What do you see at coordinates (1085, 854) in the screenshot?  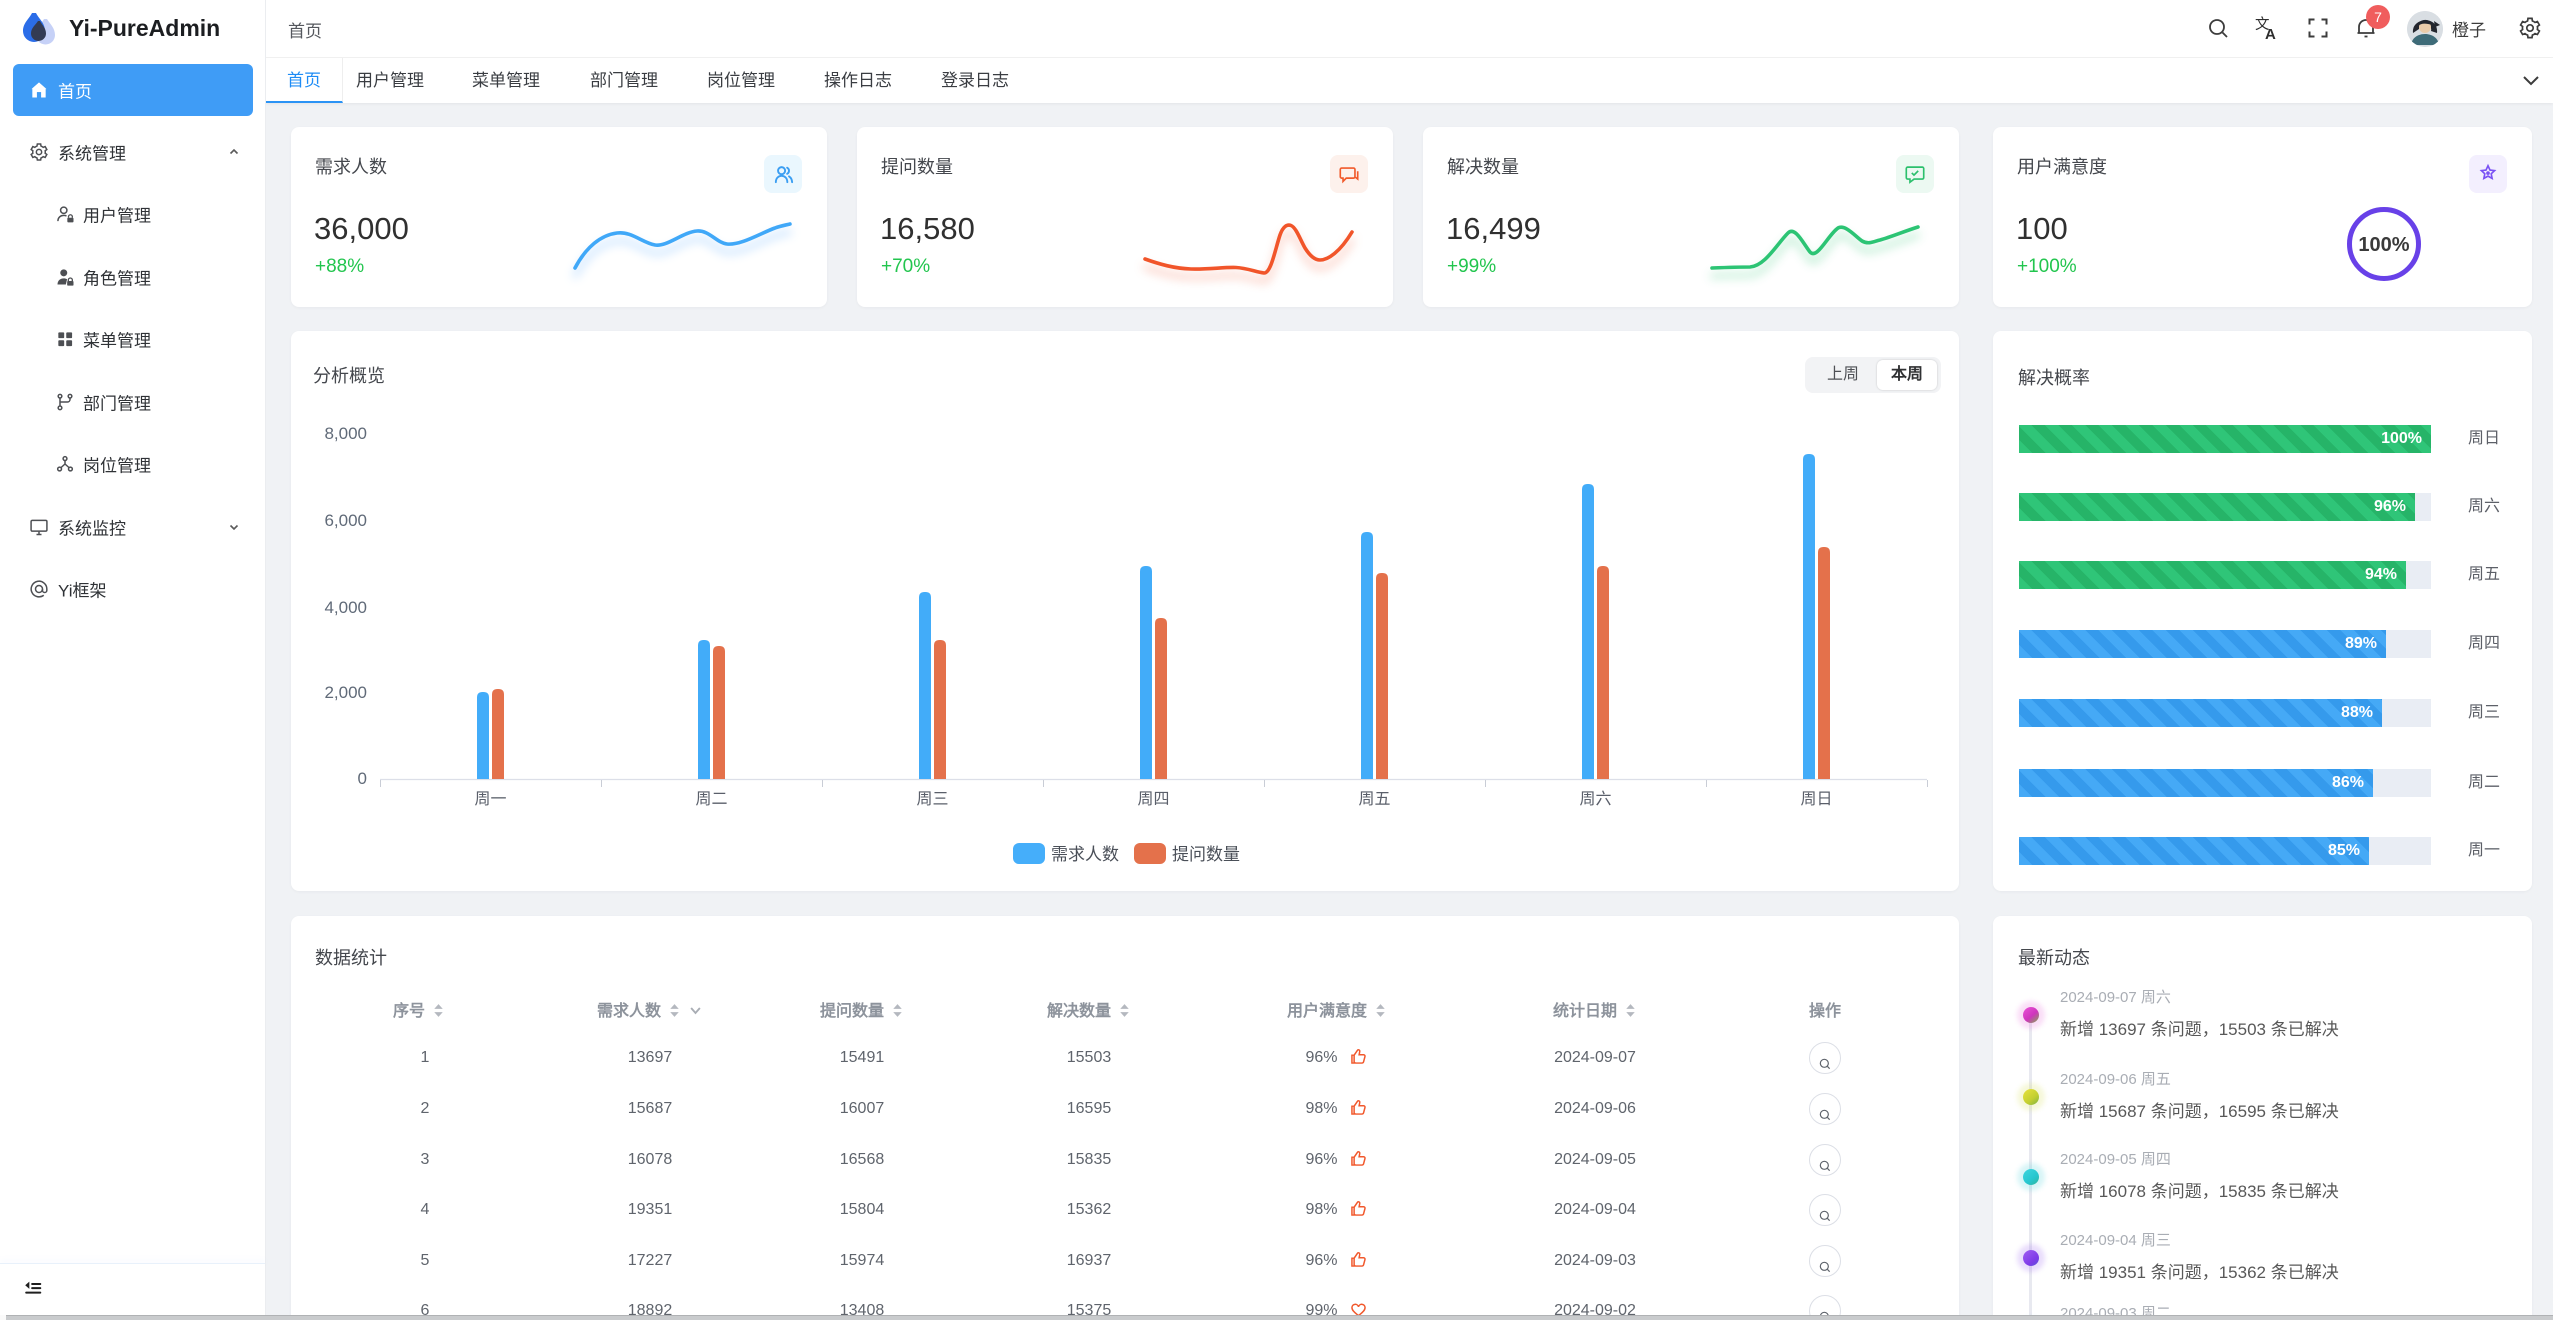 I see `svg-text: 需求人数` at bounding box center [1085, 854].